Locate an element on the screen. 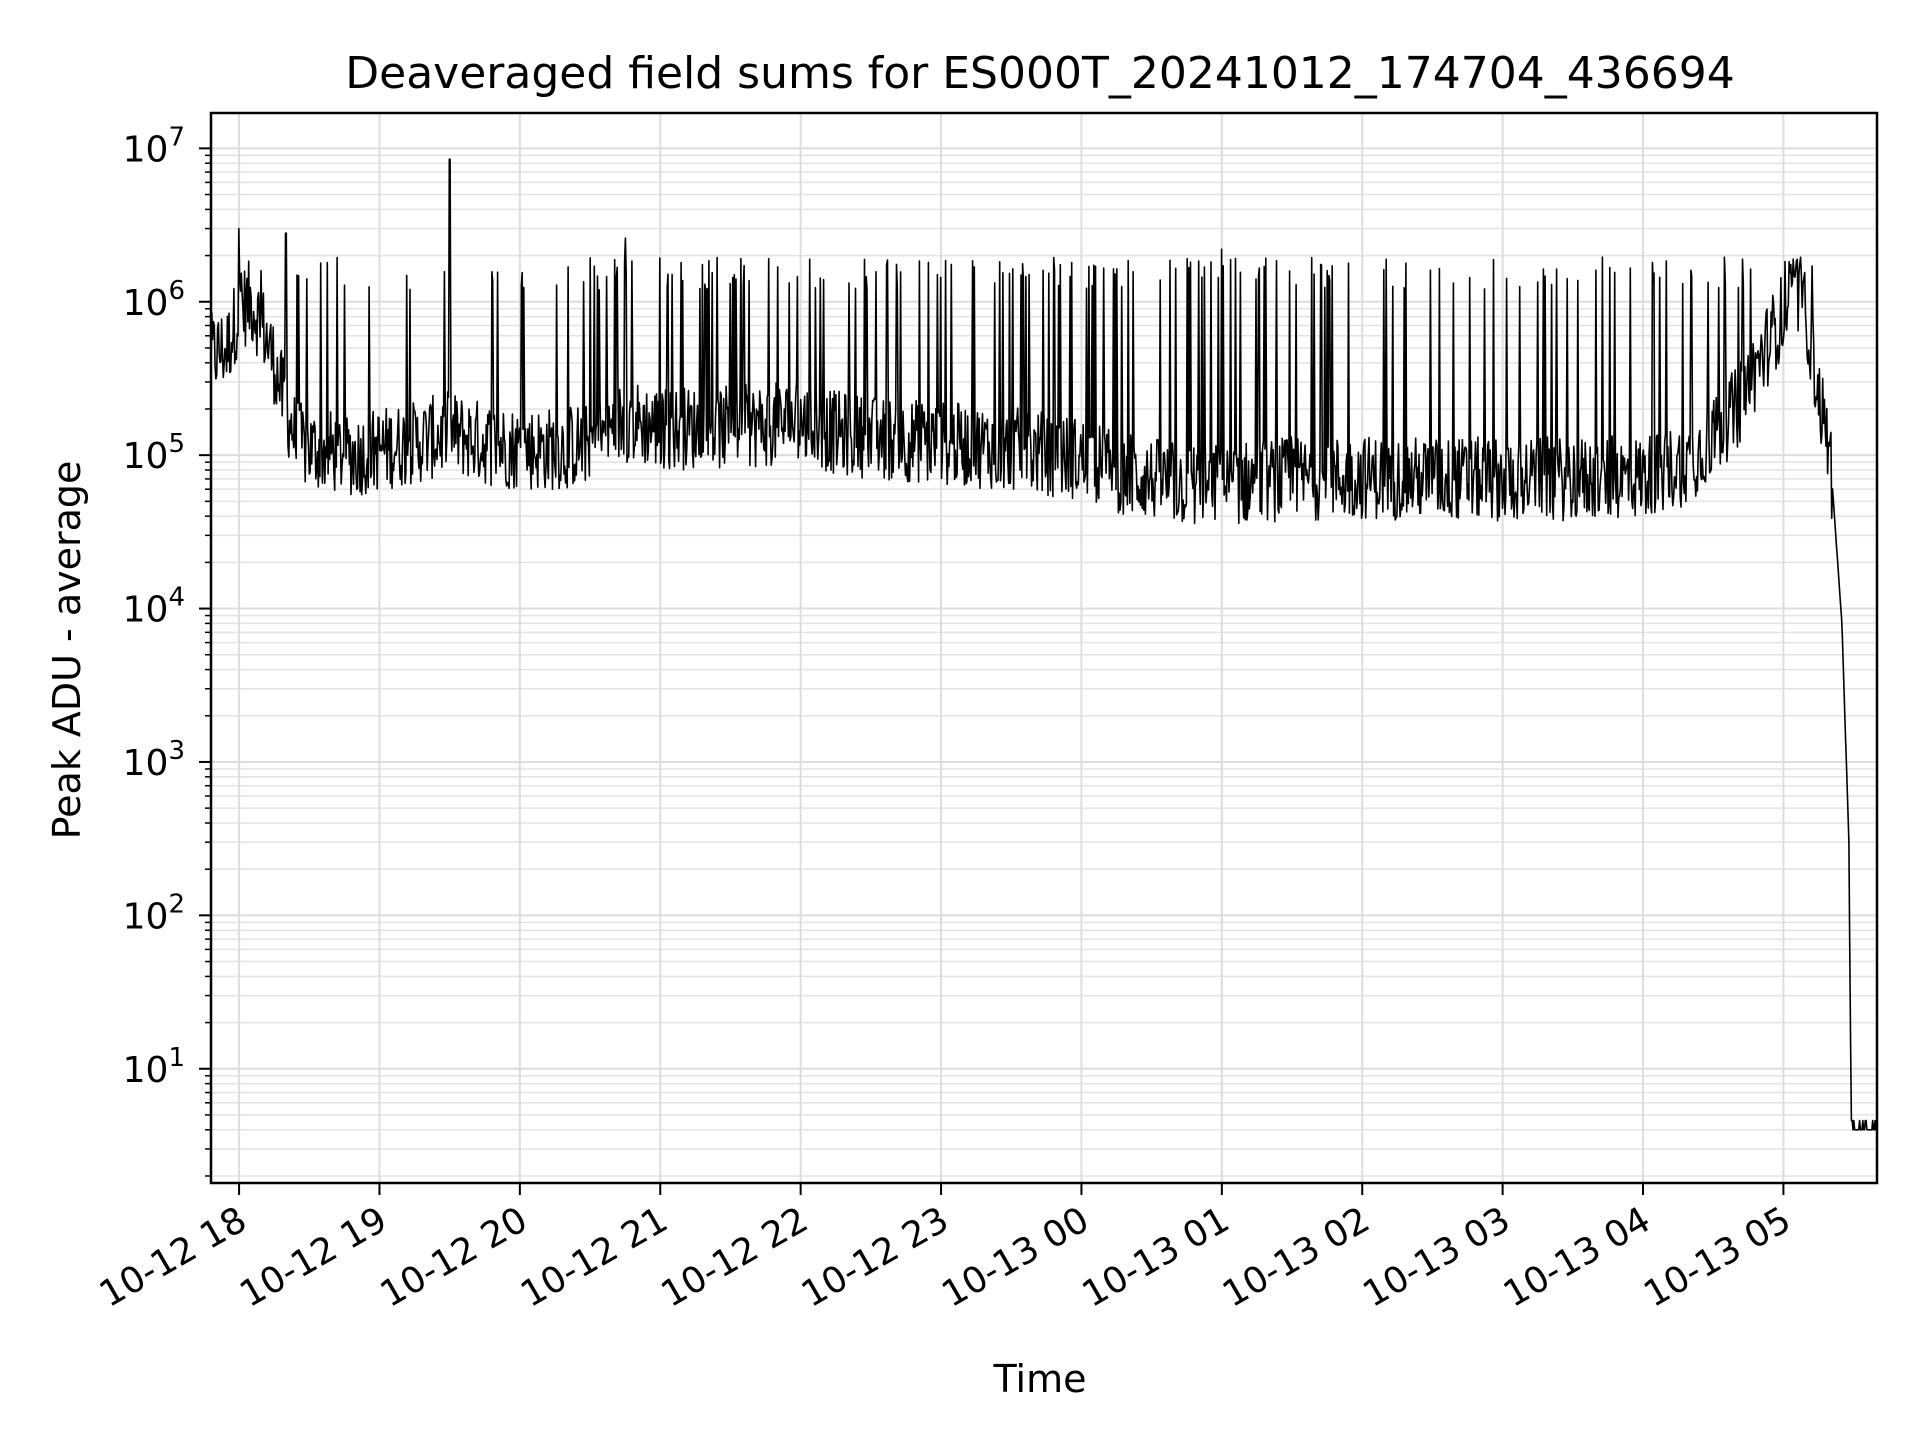 The height and width of the screenshot is (1445, 1920). y-tick-exponent: 3 is located at coordinates (176, 751).